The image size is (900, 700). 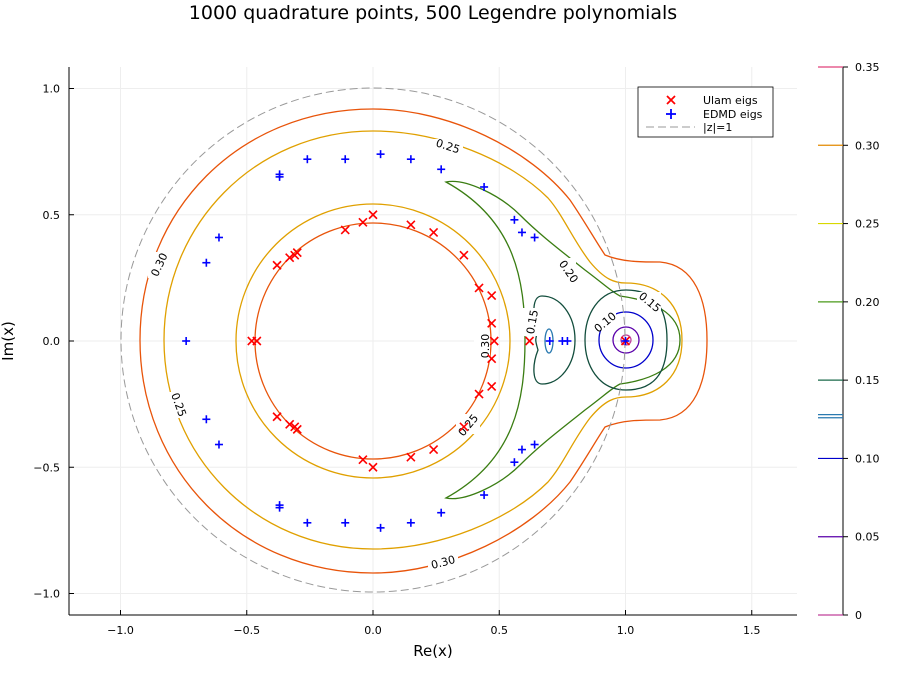 What do you see at coordinates (626, 630) in the screenshot?
I see `x-tick-label: 1.0` at bounding box center [626, 630].